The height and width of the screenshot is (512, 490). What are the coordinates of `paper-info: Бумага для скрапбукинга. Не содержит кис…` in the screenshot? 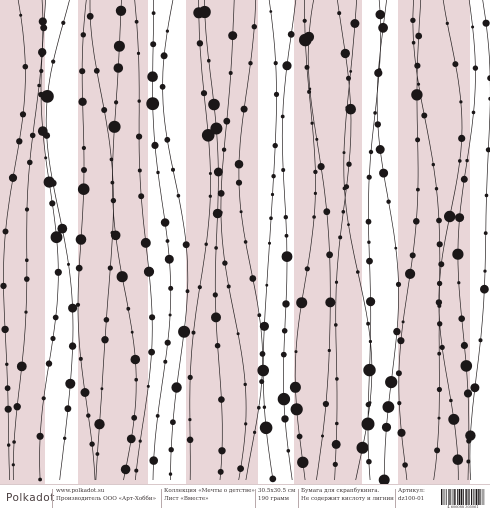 It's located at (347, 495).